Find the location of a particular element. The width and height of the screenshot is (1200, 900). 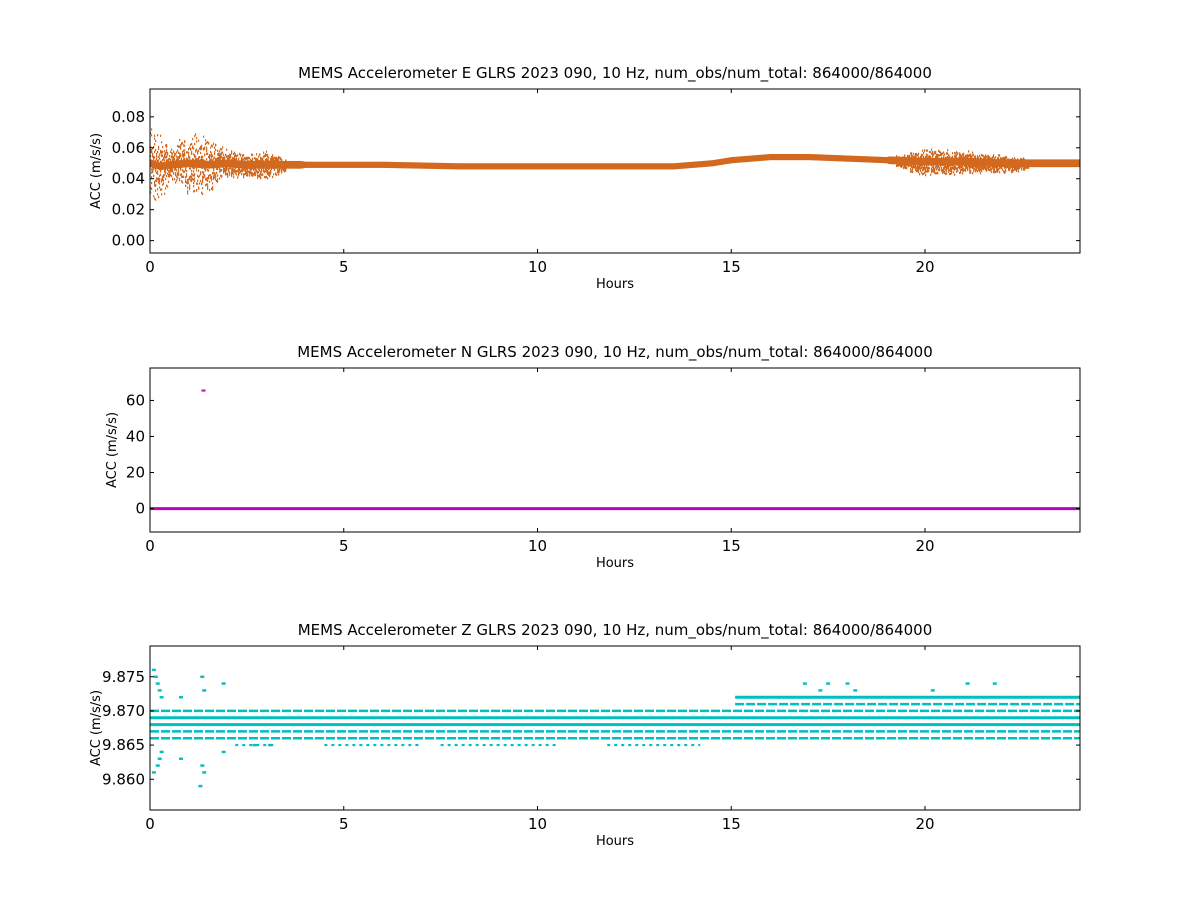

y-tick-label: 0.08 is located at coordinates (128, 117).